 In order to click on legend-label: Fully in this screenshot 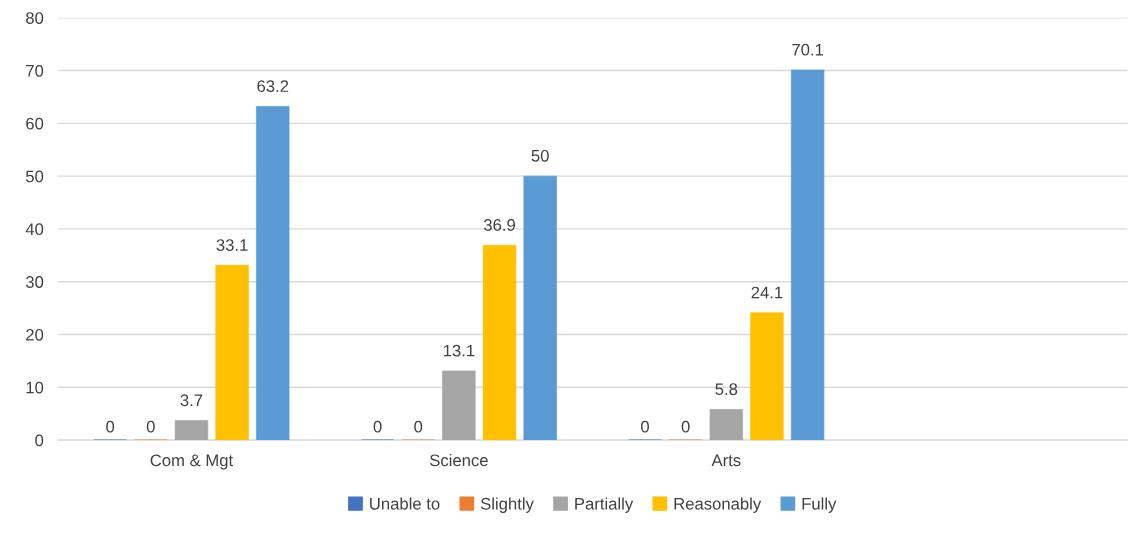, I will do `click(819, 505)`.